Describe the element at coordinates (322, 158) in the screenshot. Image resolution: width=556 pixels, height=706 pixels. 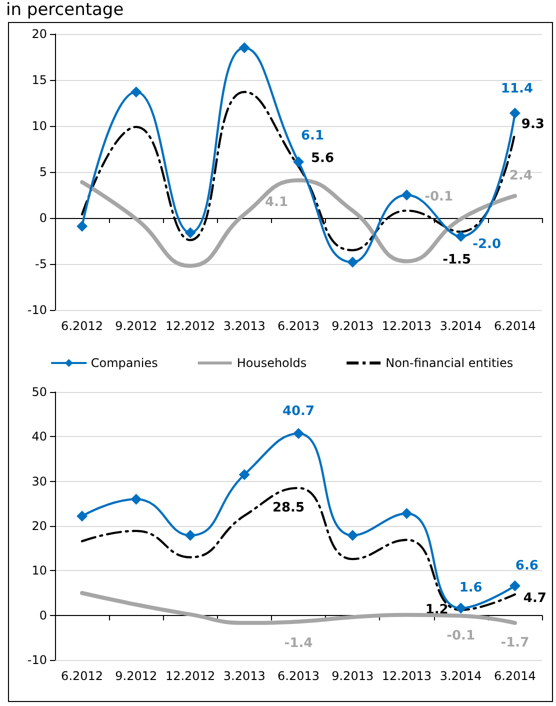
I see `data-label: 5.6` at that location.